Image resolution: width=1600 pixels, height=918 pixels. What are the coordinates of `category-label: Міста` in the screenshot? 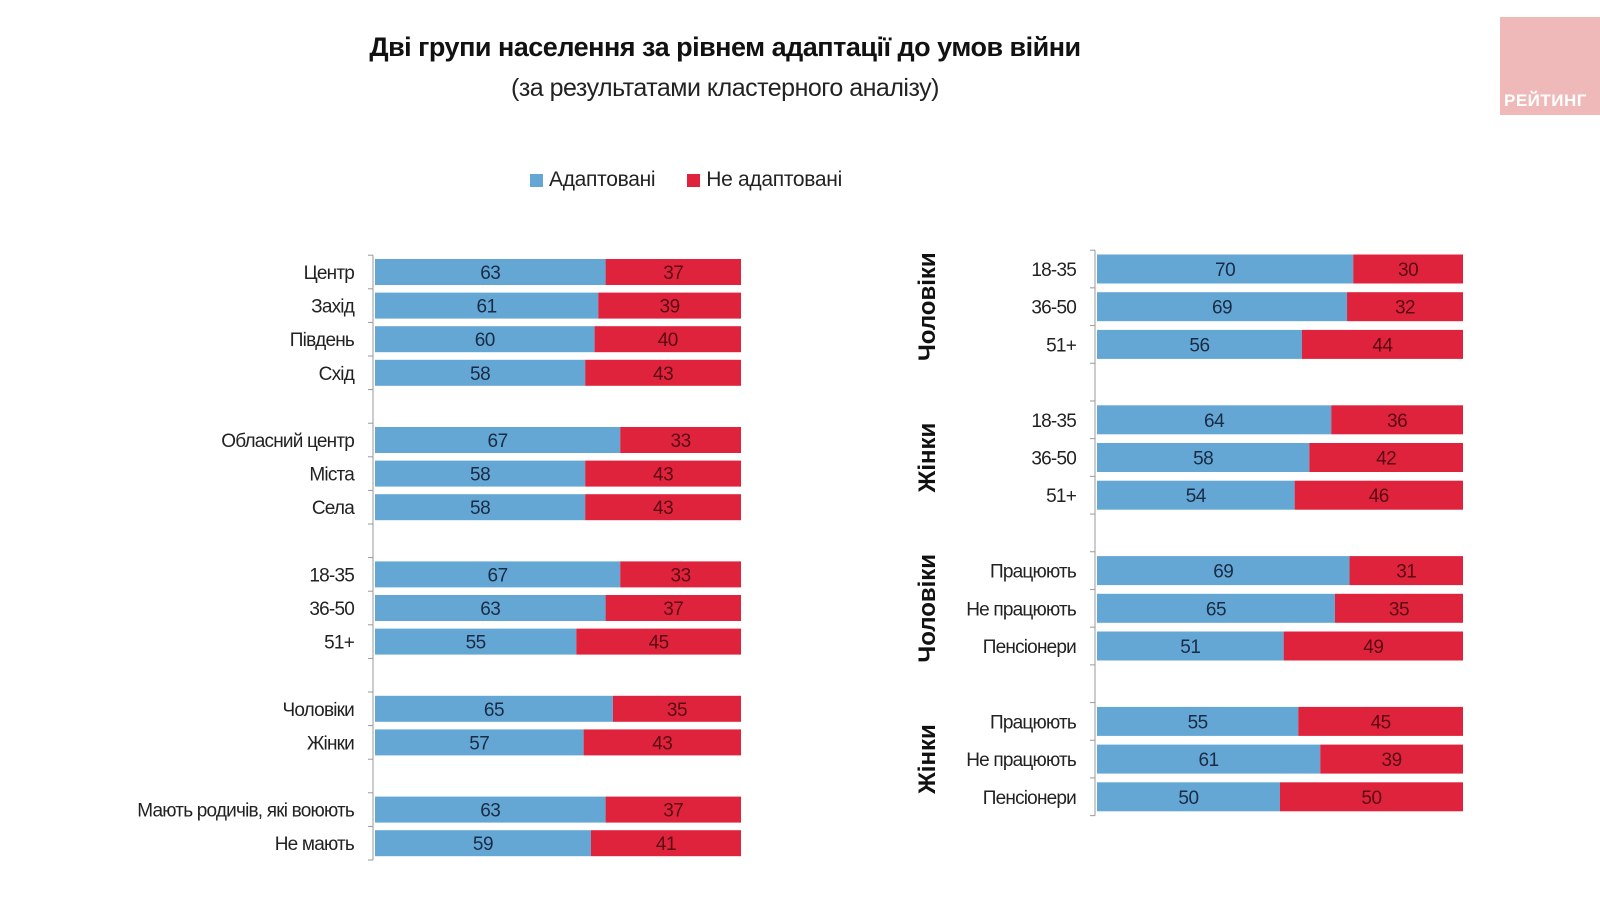 It's located at (332, 475).